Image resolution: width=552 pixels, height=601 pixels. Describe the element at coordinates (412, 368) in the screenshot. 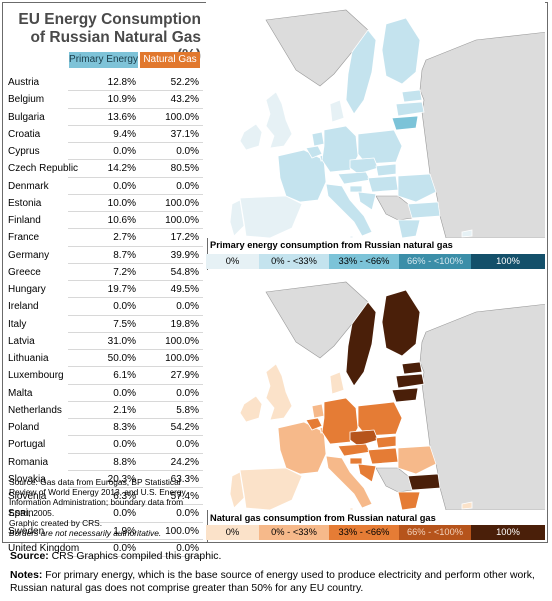

I see `country-estonia` at that location.